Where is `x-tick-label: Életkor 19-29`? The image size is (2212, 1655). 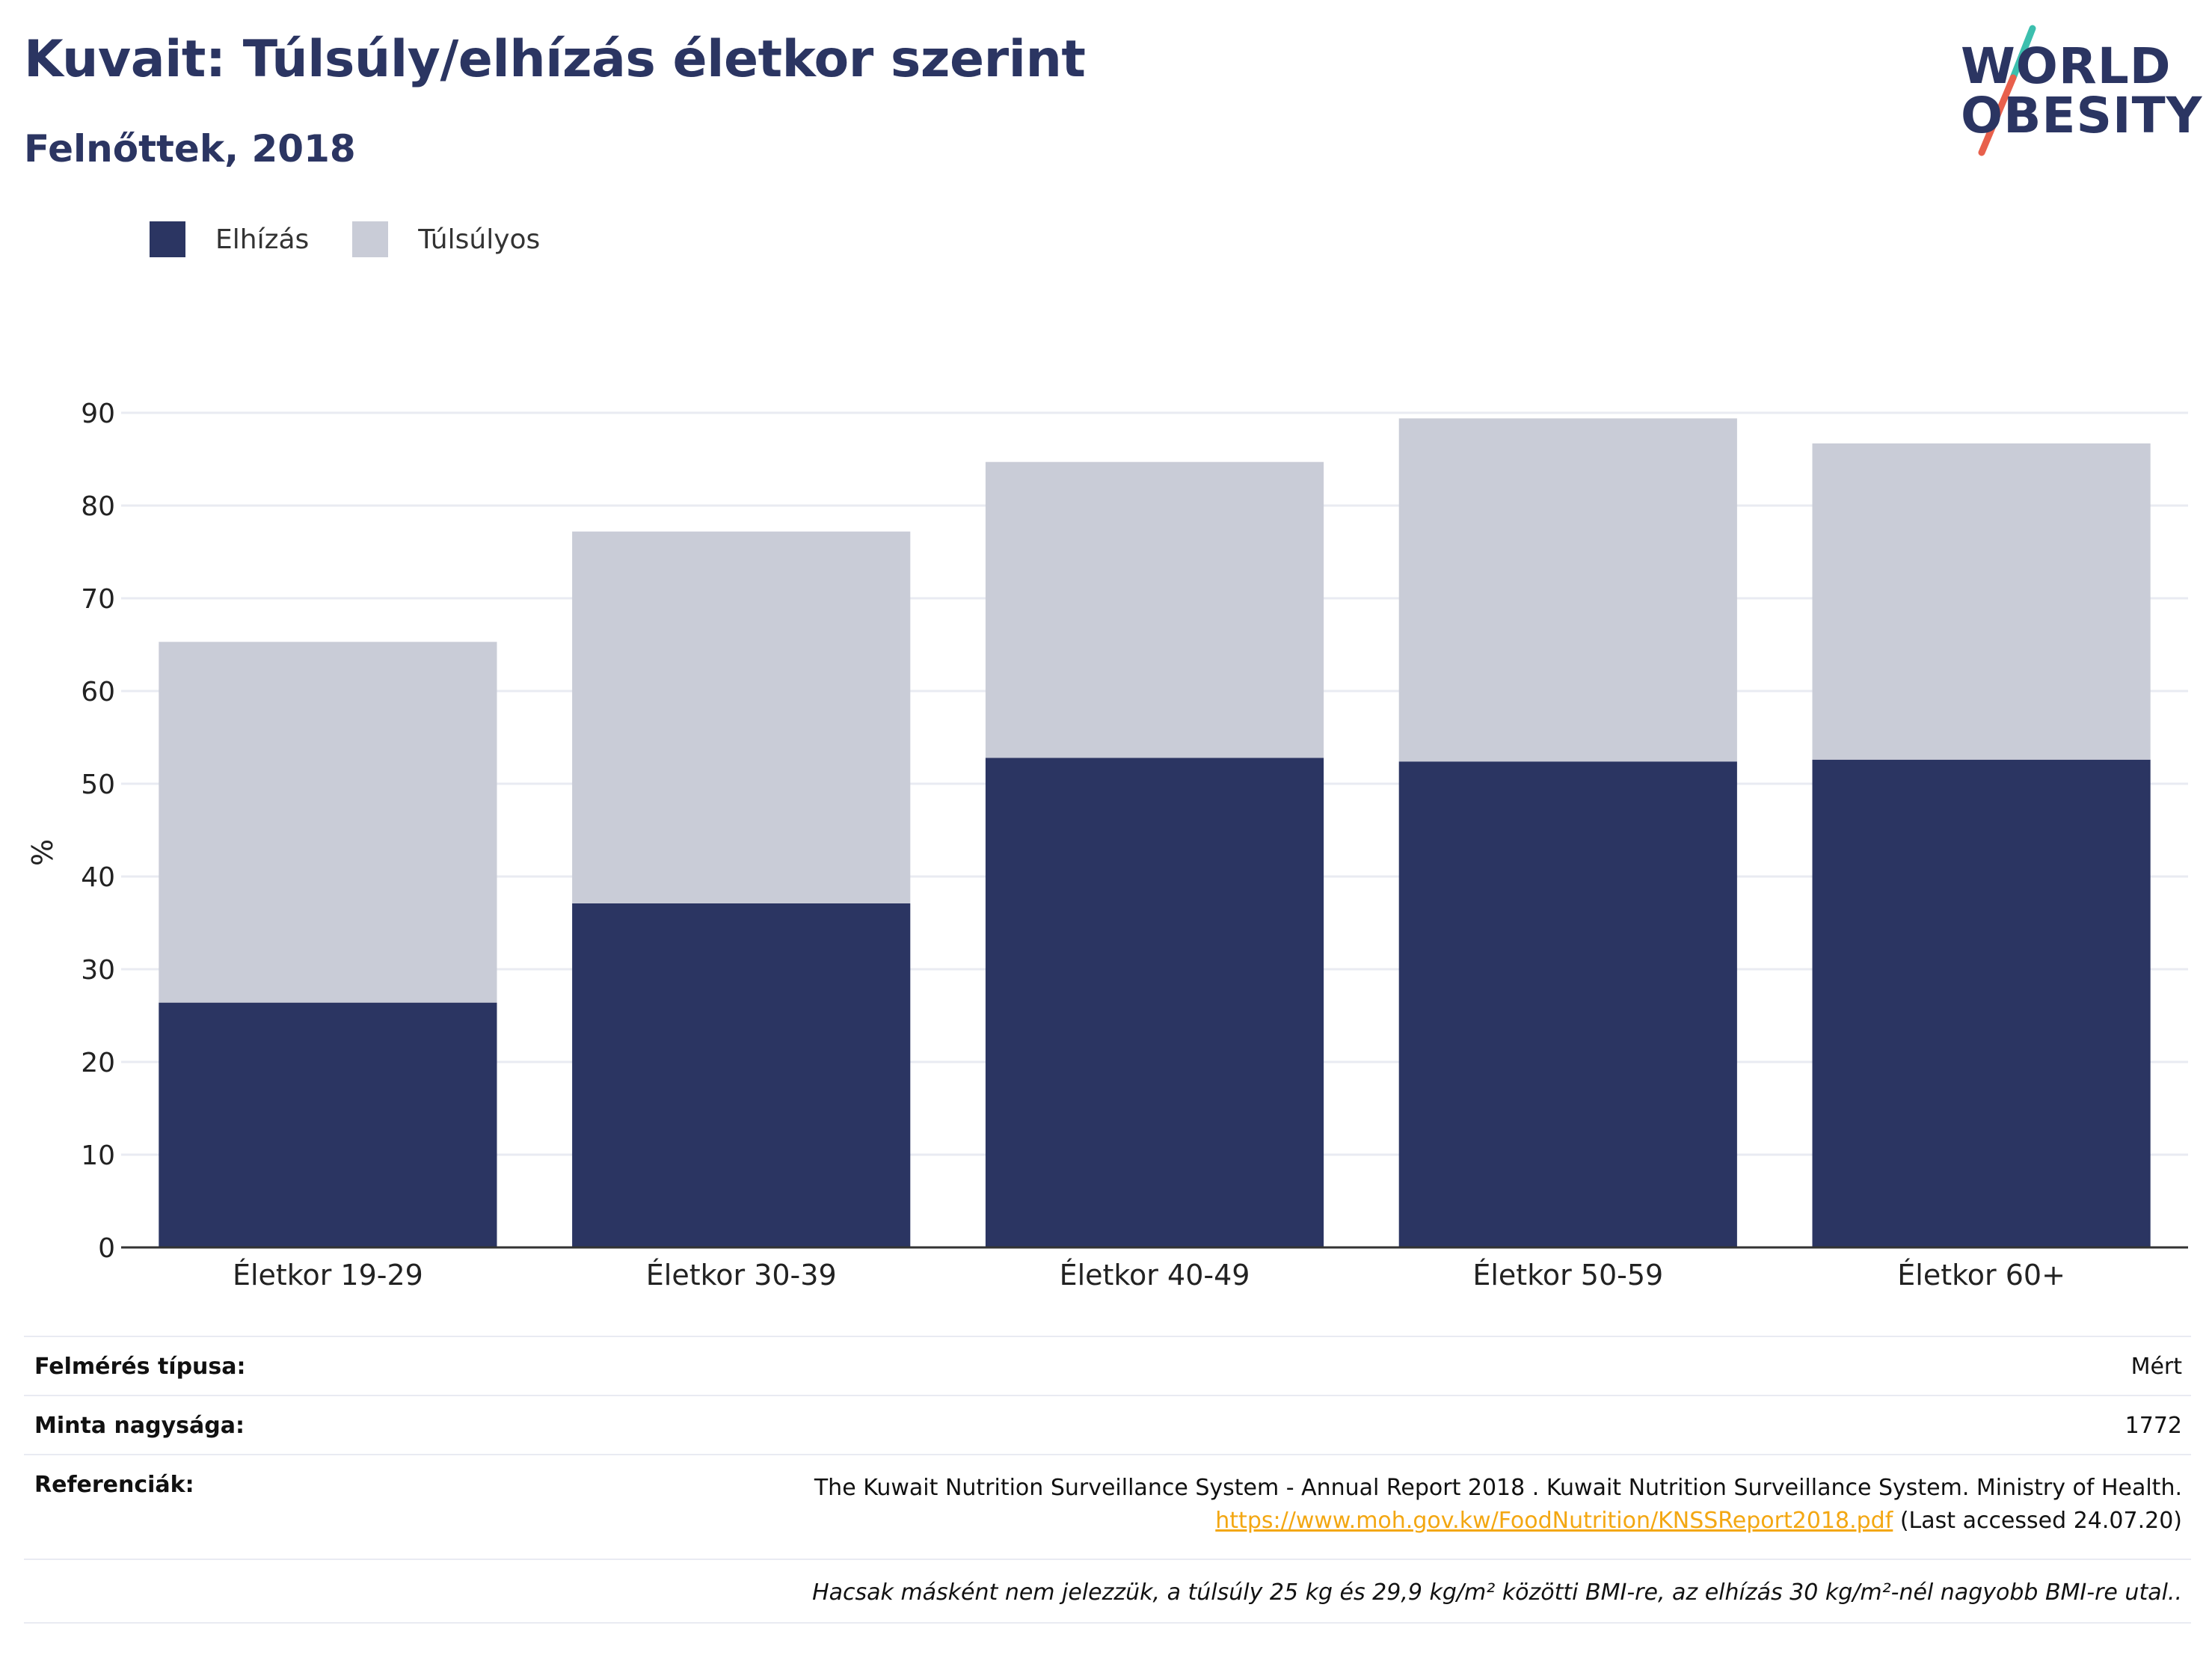
x-tick-label: Életkor 19-29 is located at coordinates (328, 1275).